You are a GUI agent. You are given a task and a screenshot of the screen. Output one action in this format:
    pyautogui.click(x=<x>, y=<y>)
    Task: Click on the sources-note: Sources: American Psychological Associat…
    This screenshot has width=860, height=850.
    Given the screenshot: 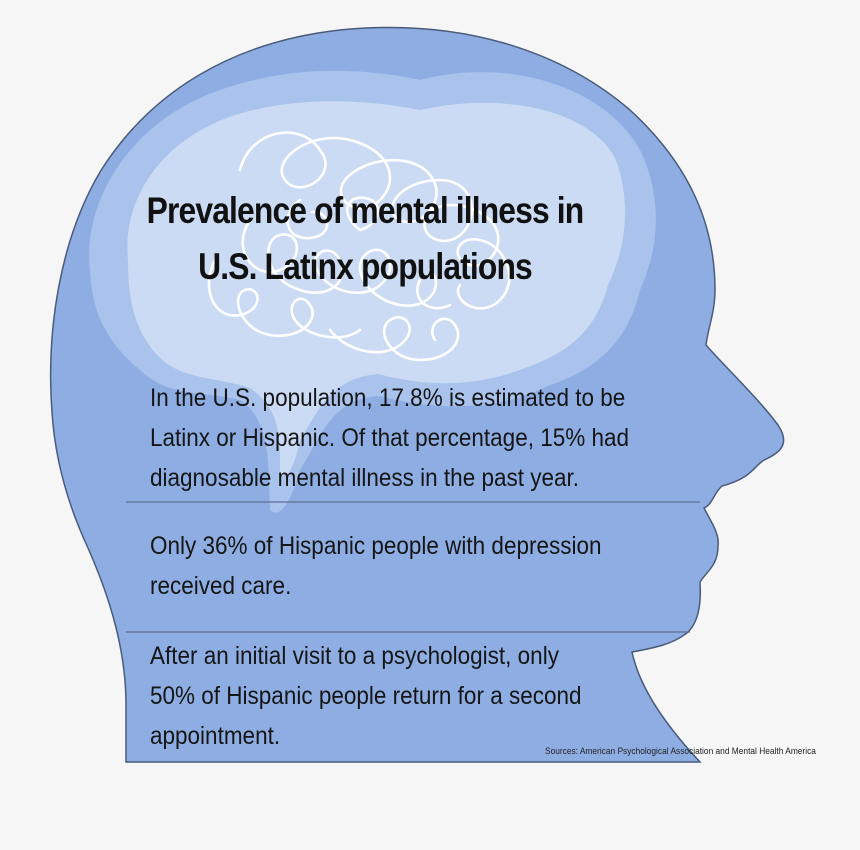 What is the action you would take?
    pyautogui.click(x=680, y=751)
    